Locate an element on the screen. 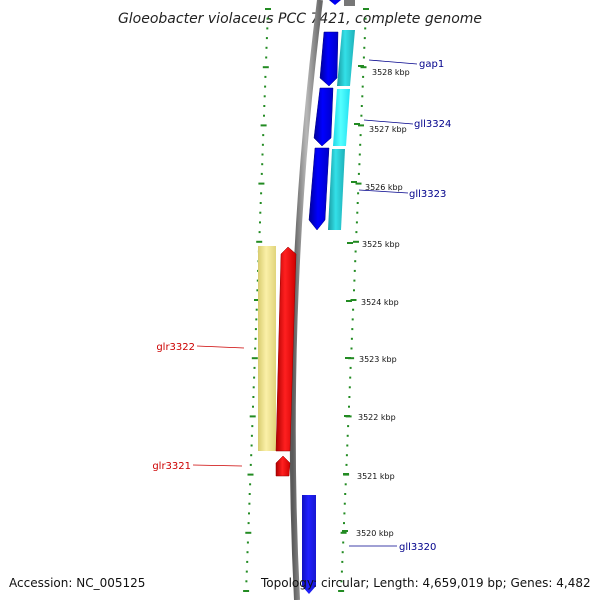  partial-feature-top is located at coordinates (349, 3).